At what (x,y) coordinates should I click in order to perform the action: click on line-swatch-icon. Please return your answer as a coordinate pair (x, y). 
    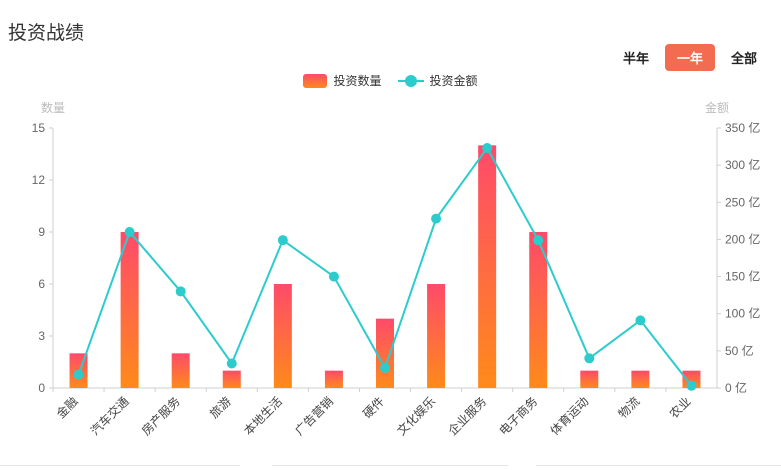
    Looking at the image, I should click on (410, 81).